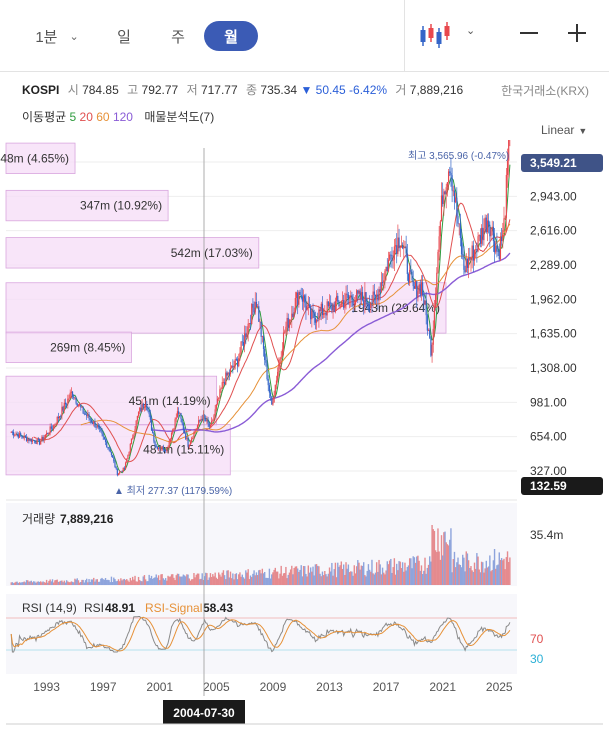  What do you see at coordinates (529, 33) in the screenshot?
I see `zoom-out-button` at bounding box center [529, 33].